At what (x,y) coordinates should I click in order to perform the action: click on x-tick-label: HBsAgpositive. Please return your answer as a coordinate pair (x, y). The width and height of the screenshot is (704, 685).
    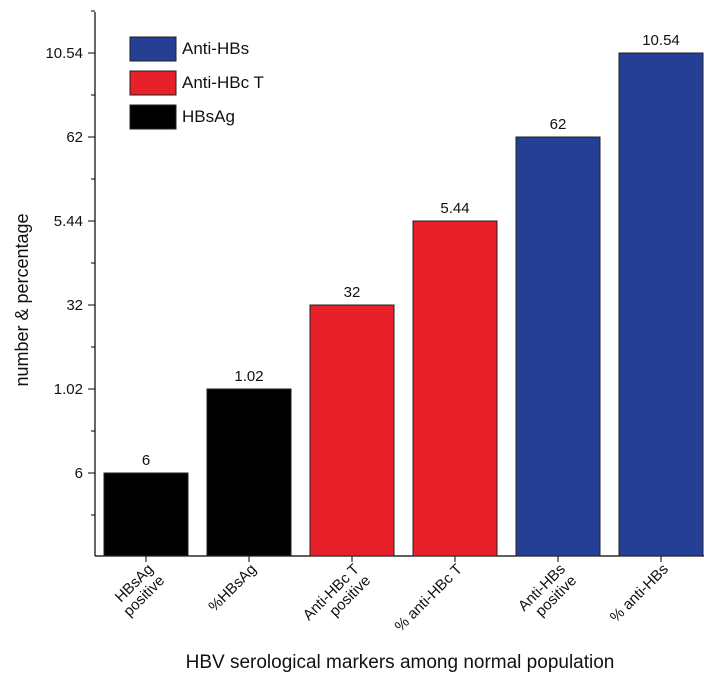
    Looking at the image, I should click on (138, 590).